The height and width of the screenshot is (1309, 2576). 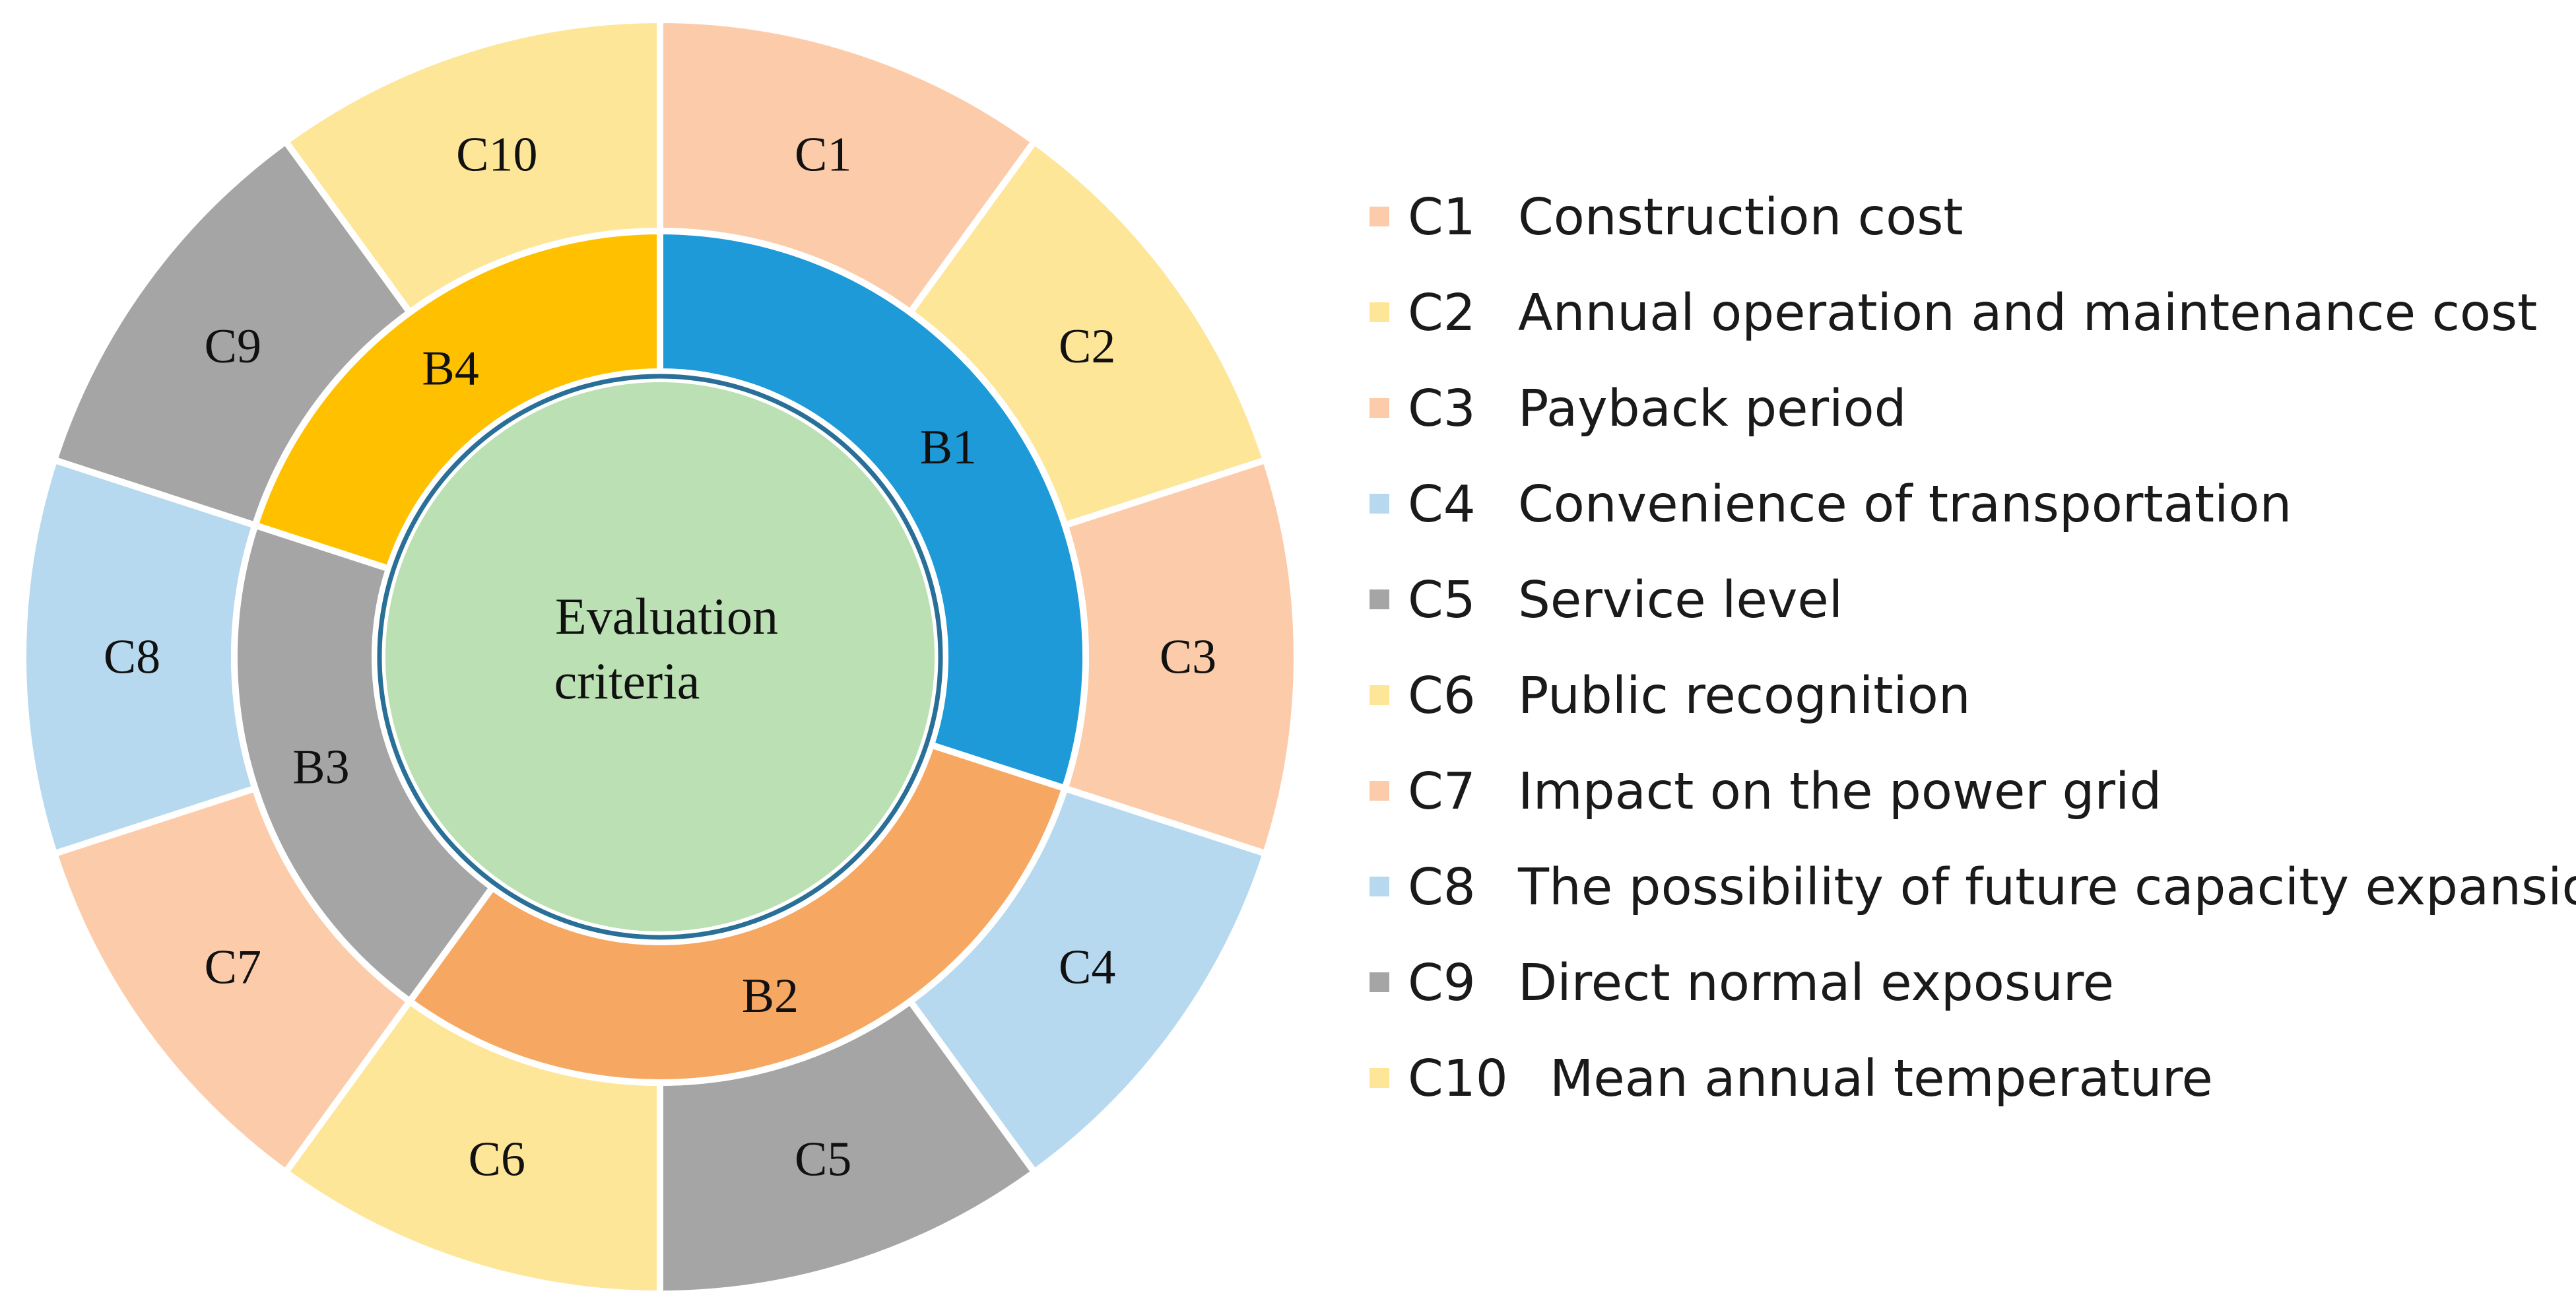 What do you see at coordinates (823, 1159) in the screenshot?
I see `outer-label-c5: C5` at bounding box center [823, 1159].